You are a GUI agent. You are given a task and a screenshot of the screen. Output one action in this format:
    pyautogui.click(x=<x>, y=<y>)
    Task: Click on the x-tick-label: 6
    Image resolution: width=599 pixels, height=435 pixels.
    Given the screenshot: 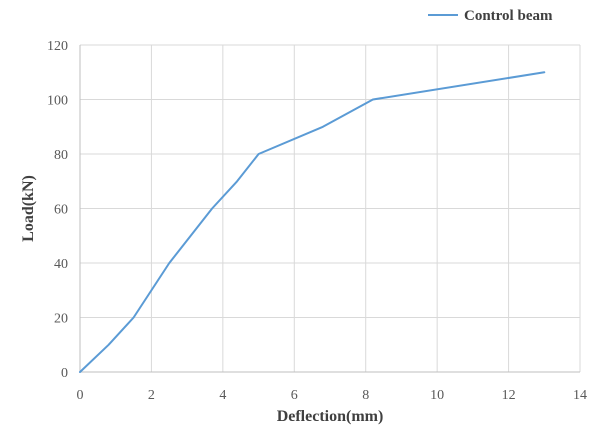 What is the action you would take?
    pyautogui.click(x=294, y=395)
    